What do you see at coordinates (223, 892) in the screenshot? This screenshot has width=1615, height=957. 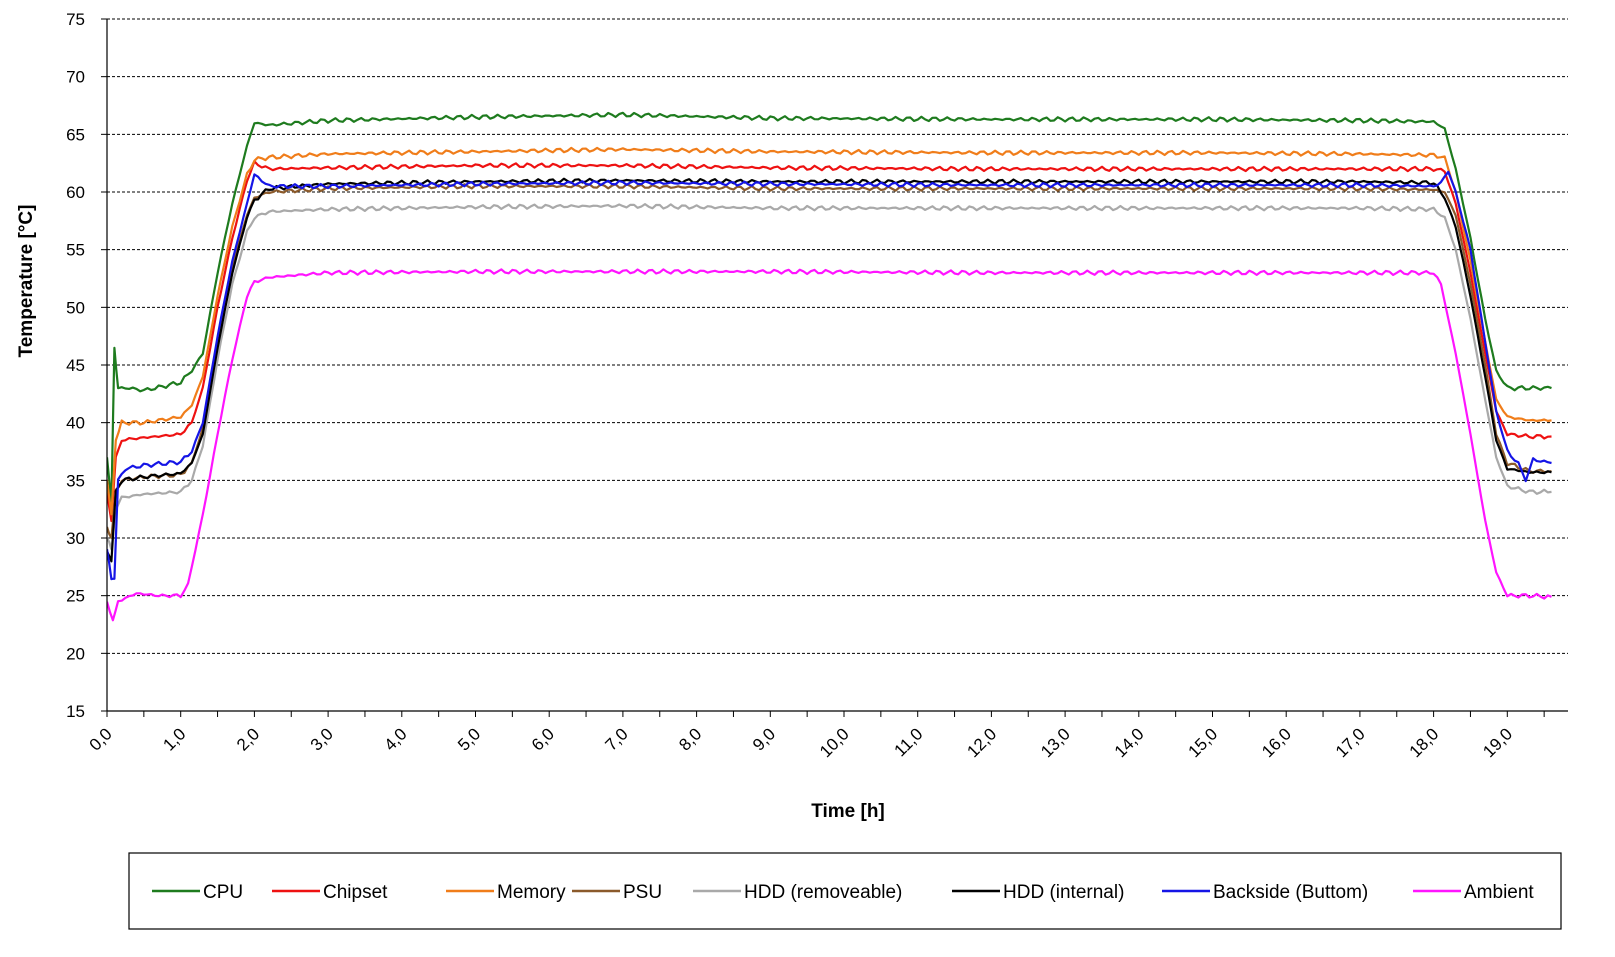 I see `legend-label: CPU` at bounding box center [223, 892].